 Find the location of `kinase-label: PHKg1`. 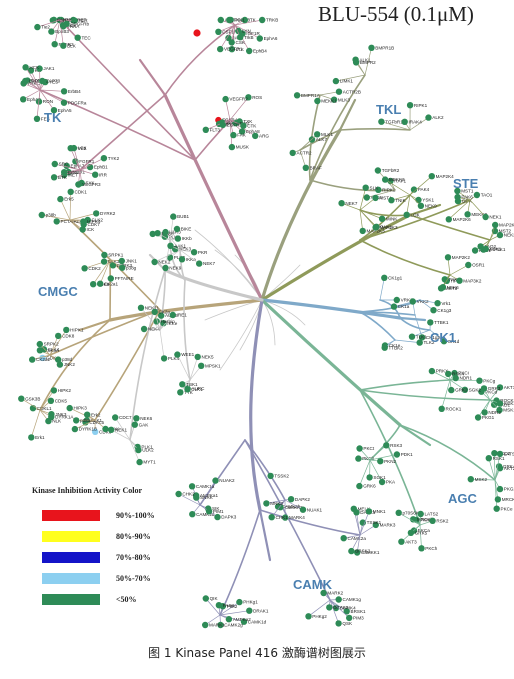

kinase-label: PHKg1 is located at coordinates (250, 602).